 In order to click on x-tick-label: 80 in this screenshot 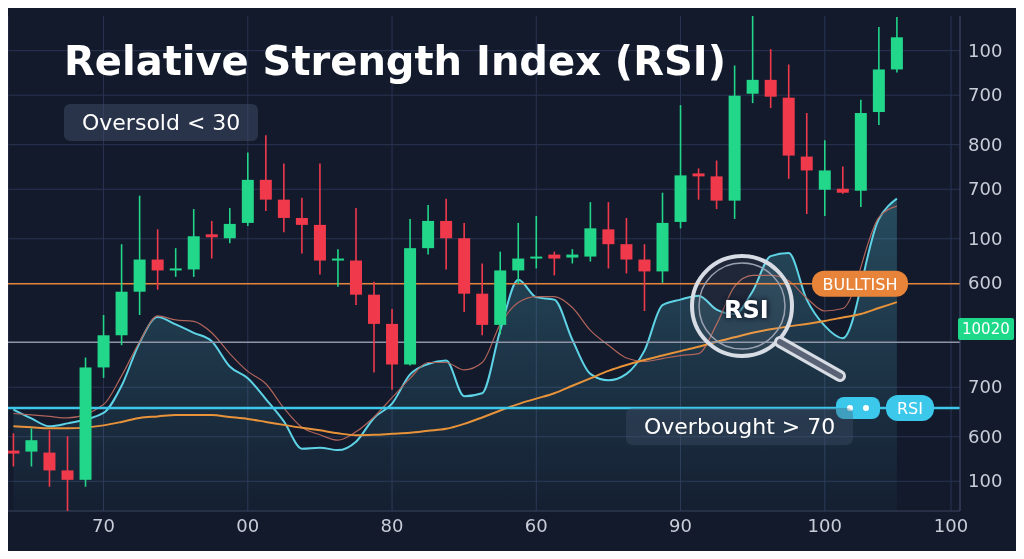, I will do `click(392, 525)`.